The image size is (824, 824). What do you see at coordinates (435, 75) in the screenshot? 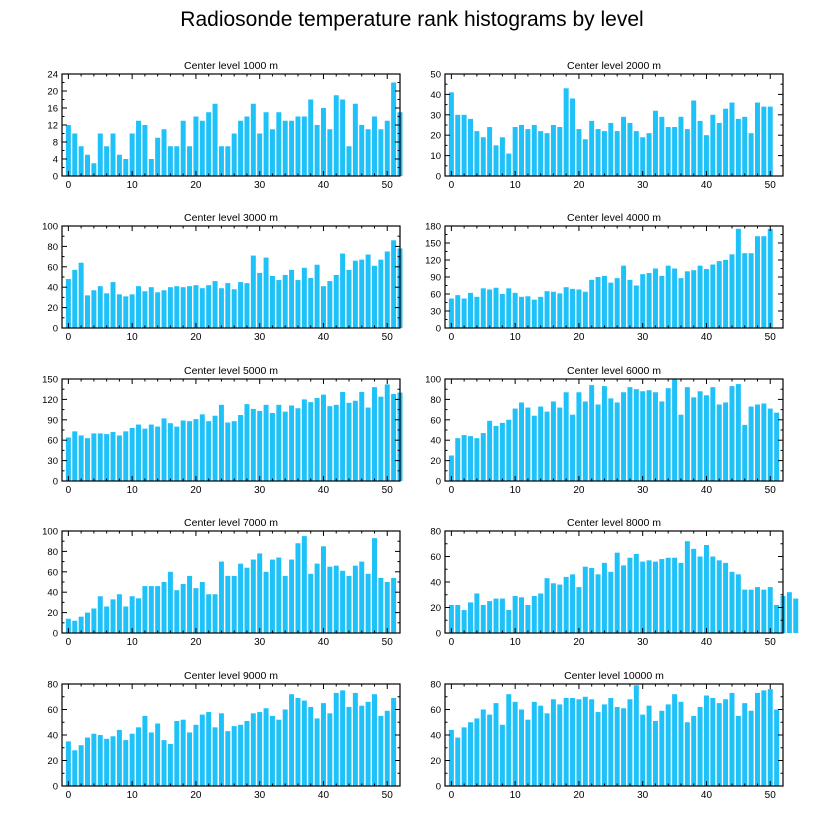
I see `y-tick-label: 50` at bounding box center [435, 75].